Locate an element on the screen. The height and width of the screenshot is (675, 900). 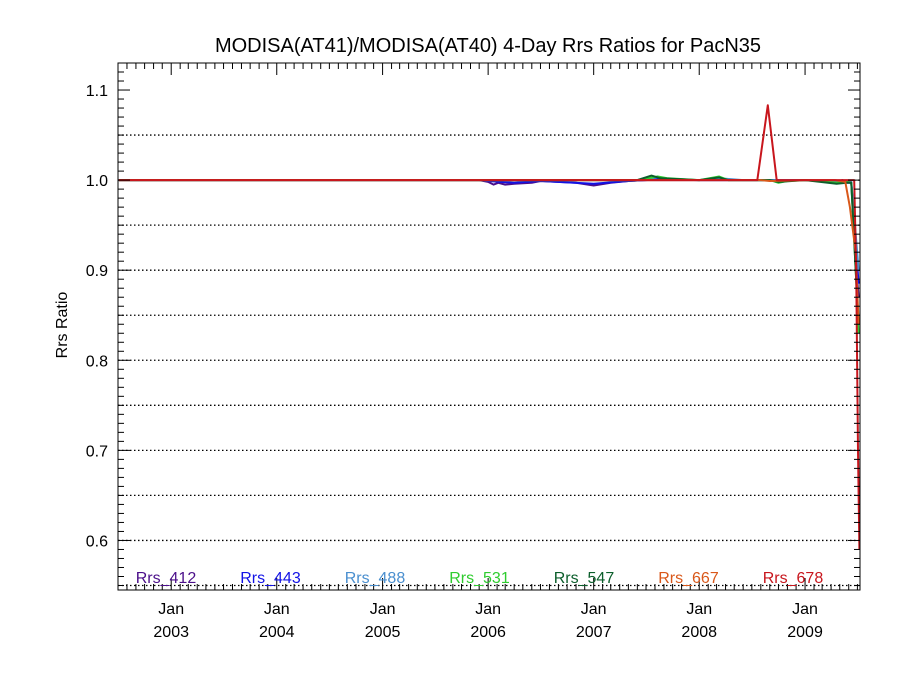
legend-entry-rrs-412: Rrs_412 is located at coordinates (166, 578).